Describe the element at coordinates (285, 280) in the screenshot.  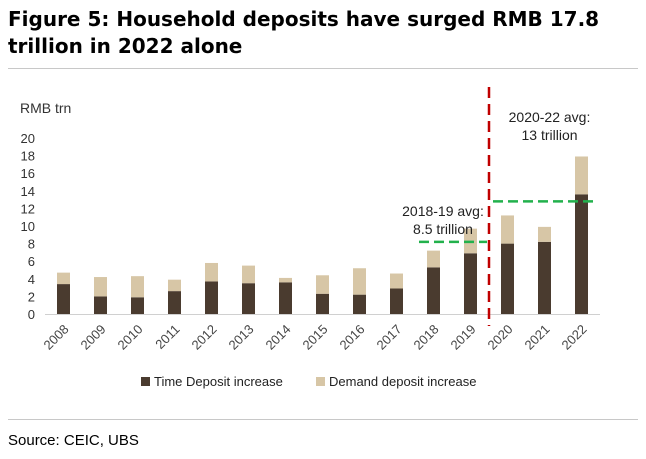
I see `bar-demand-deposit-2014` at that location.